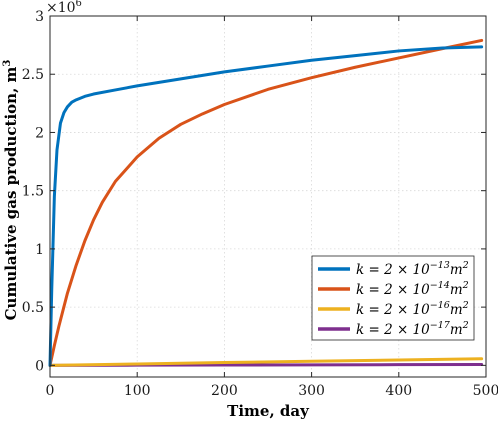  I want to click on legend-label-k14: k = 2 × 10−14m2, so click(412, 289).